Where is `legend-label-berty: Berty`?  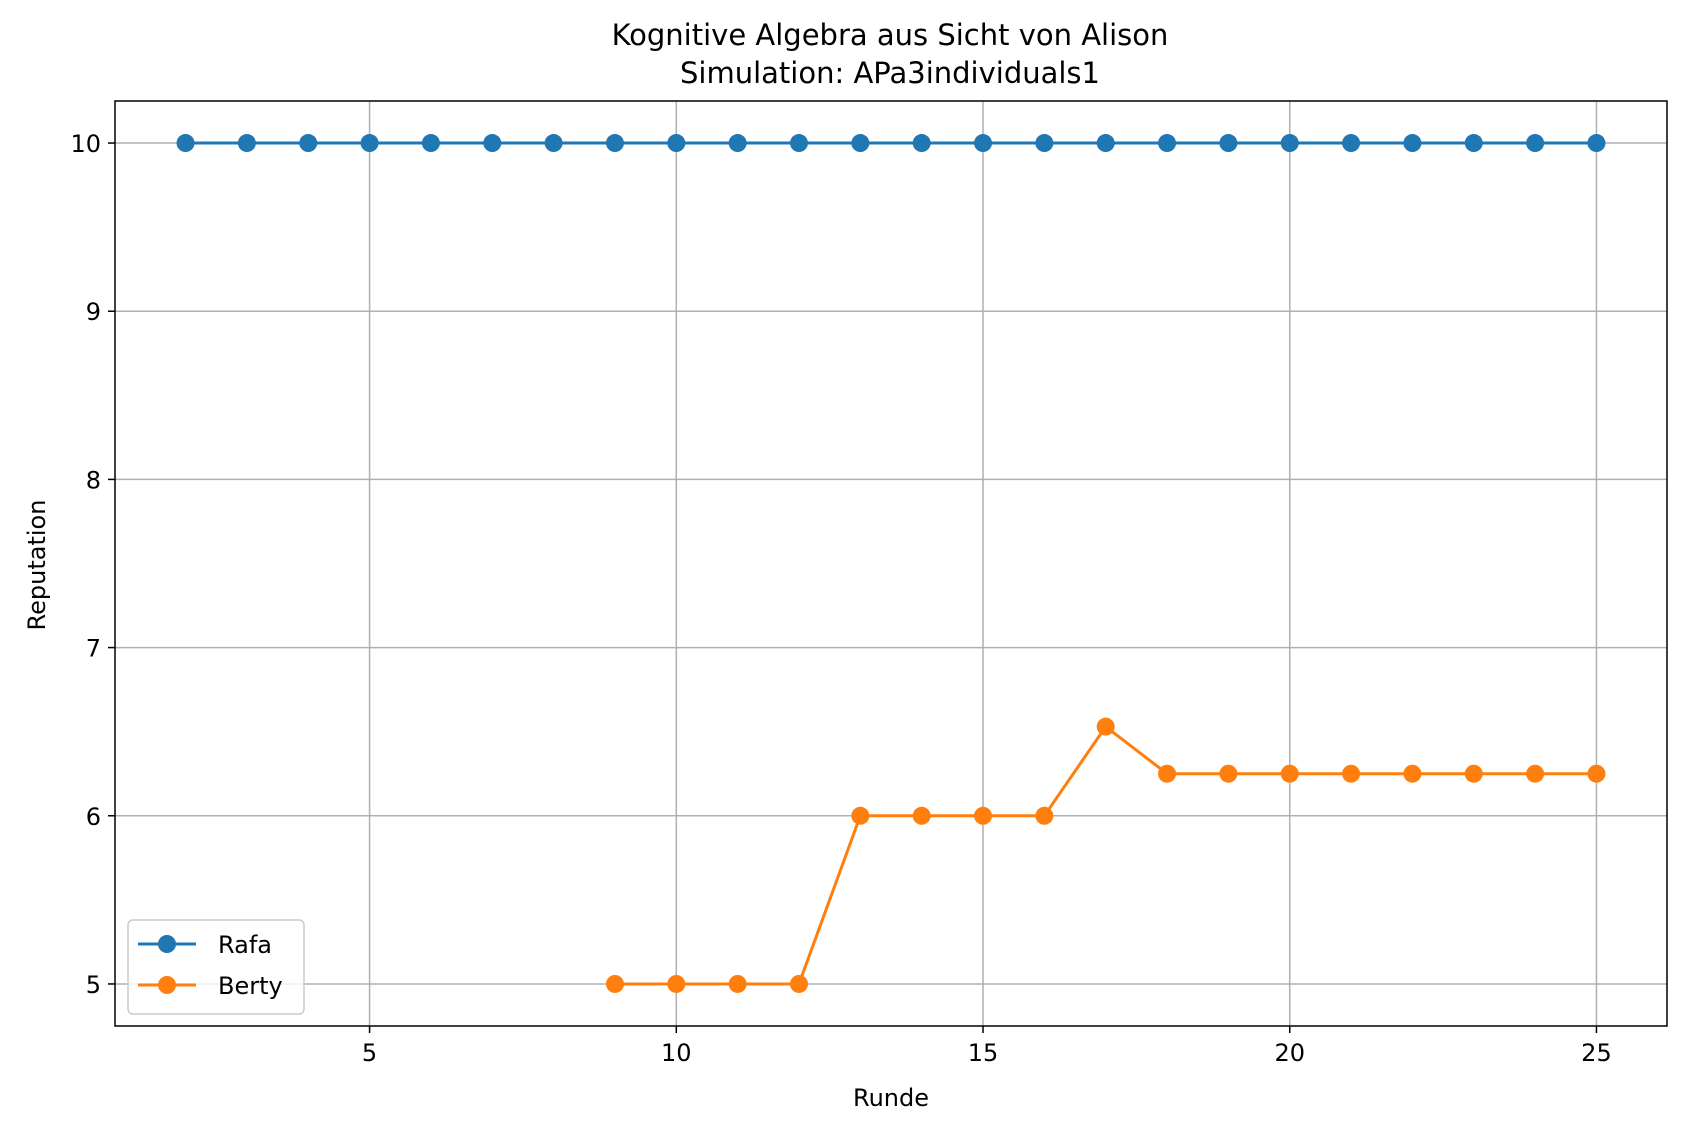 legend-label-berty: Berty is located at coordinates (250, 986).